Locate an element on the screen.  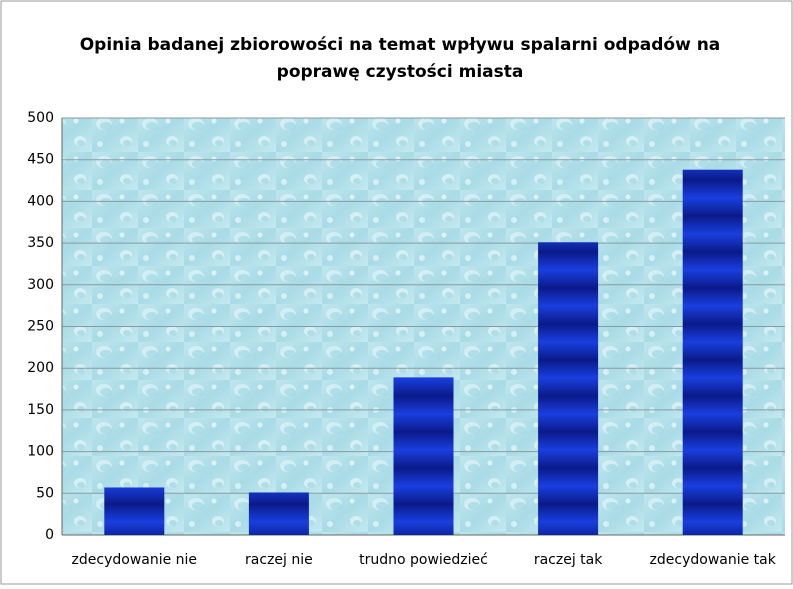
y-tick-label: 100 is located at coordinates (40, 452).